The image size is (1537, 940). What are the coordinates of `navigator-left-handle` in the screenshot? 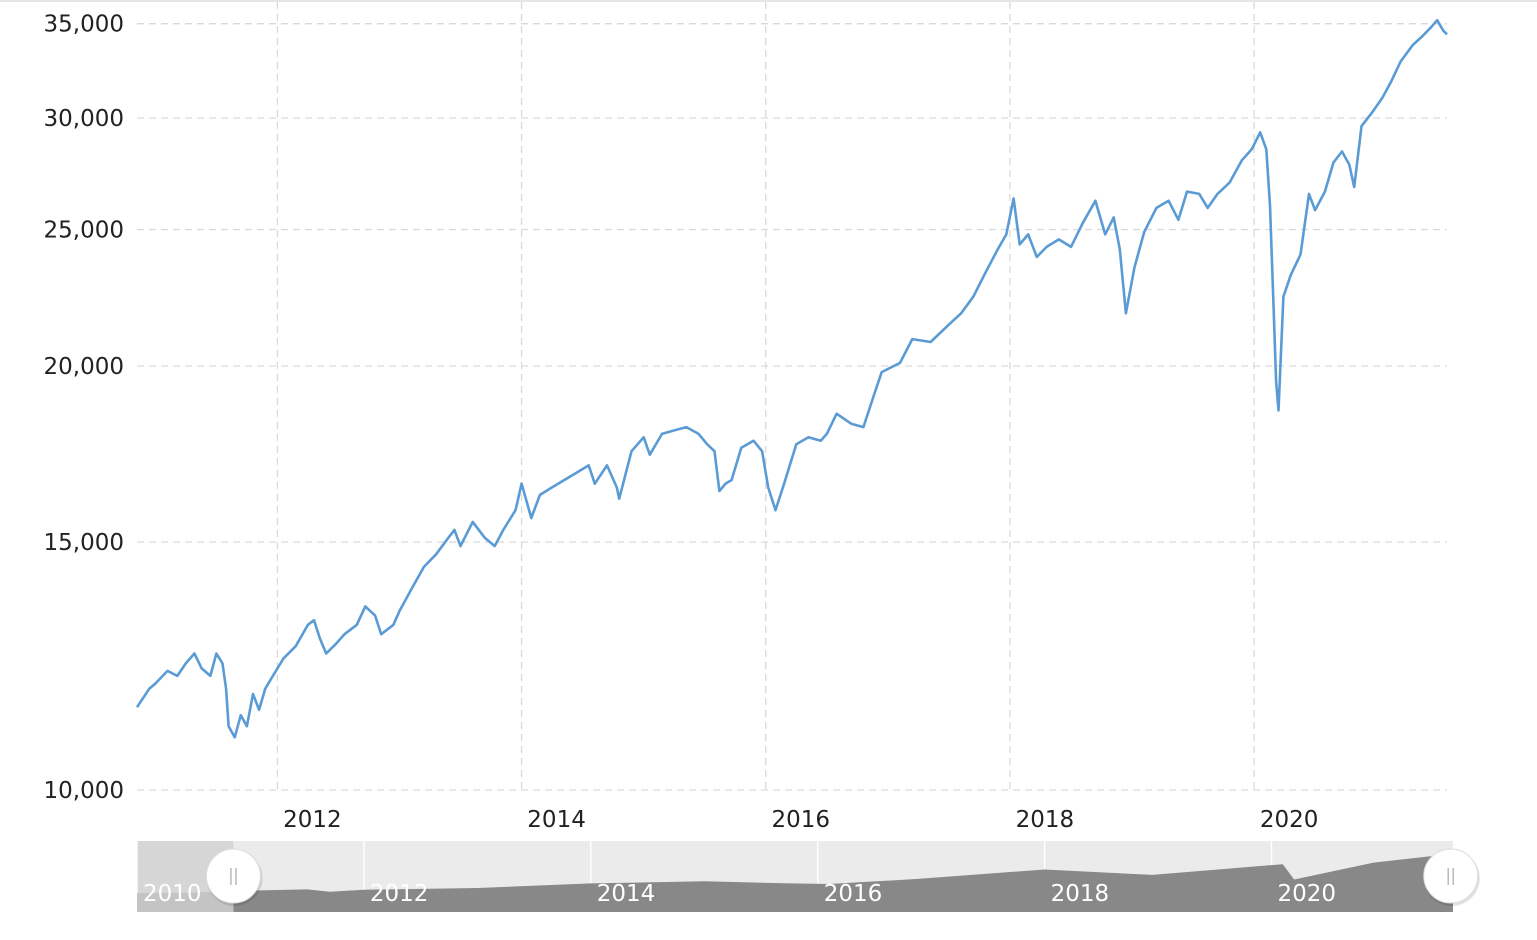 It's located at (234, 877).